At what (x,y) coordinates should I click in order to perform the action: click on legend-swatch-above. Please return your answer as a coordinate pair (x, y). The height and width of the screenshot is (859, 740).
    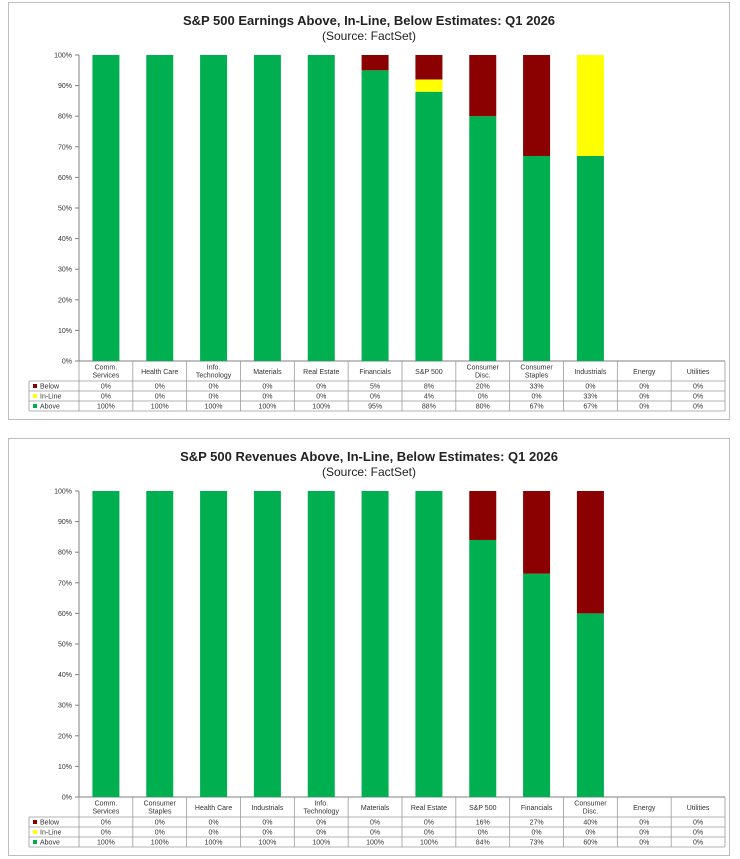
    Looking at the image, I should click on (35, 406).